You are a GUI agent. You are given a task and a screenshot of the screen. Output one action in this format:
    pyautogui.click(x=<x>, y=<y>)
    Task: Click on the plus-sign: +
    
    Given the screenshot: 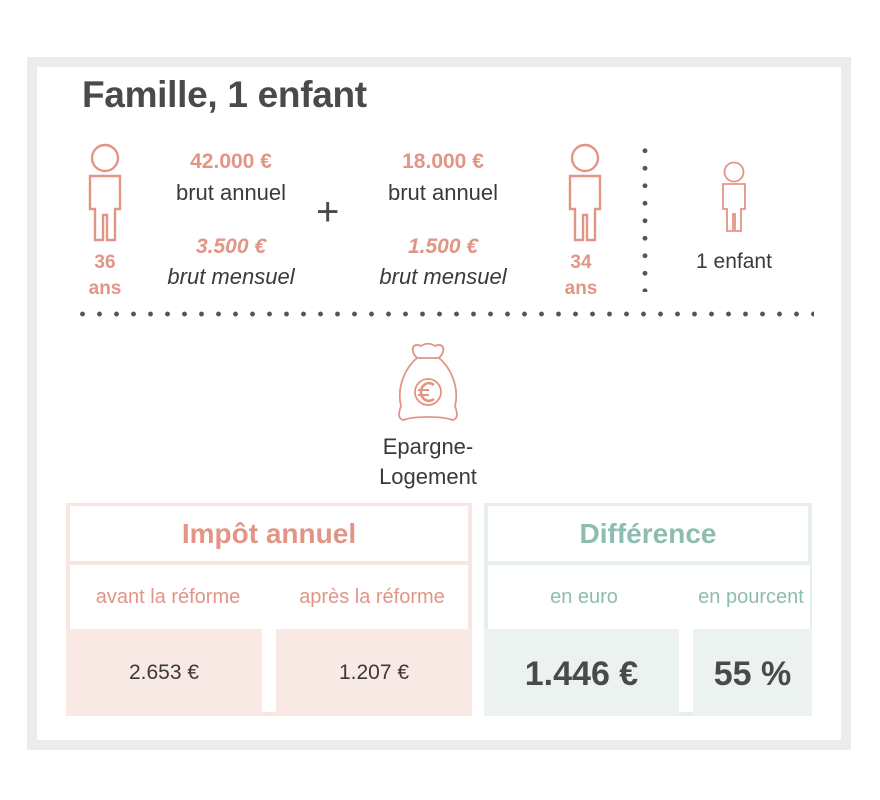 What is the action you would take?
    pyautogui.click(x=328, y=212)
    